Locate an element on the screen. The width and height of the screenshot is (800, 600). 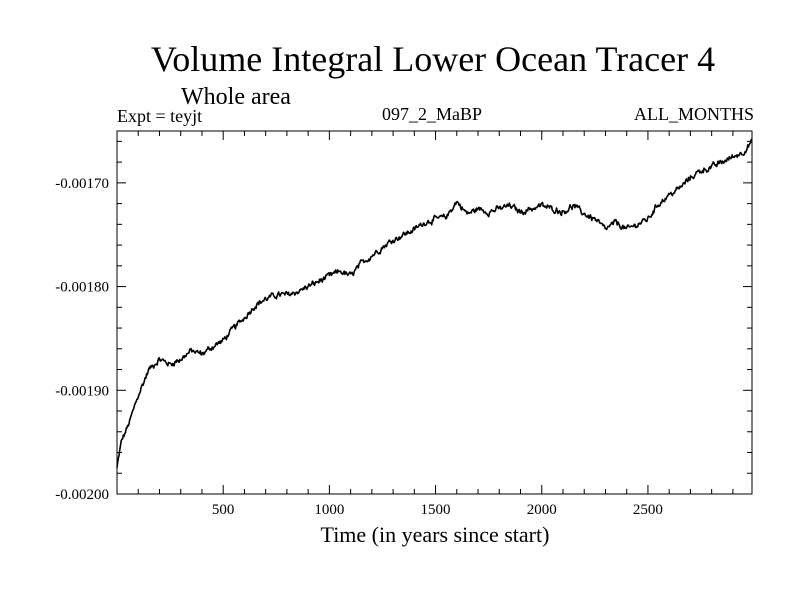
period-annotation: 097_2_MaBP is located at coordinates (432, 114).